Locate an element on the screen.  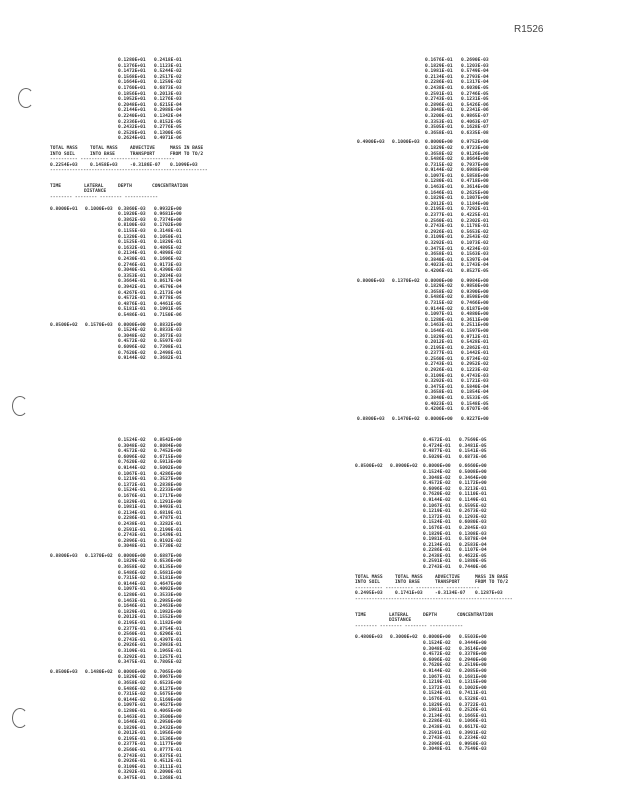
summary-value: 0.1099E+03 is located at coordinates (184, 165).